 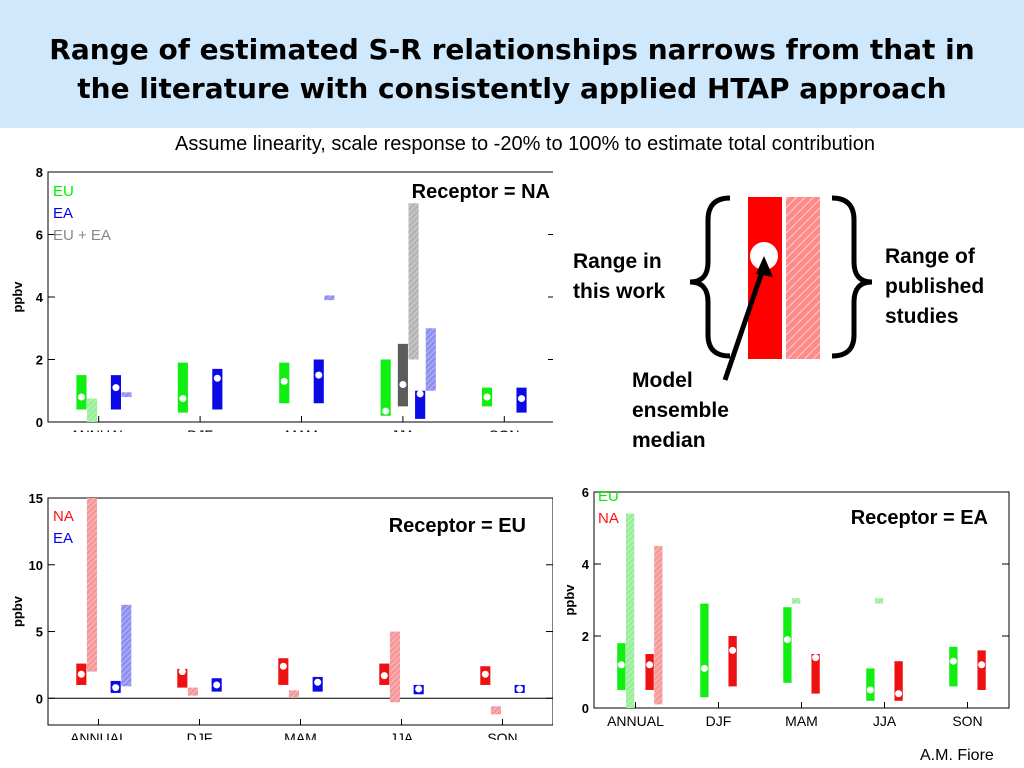 I want to click on author-credit: A.M. Fiore, so click(x=957, y=755).